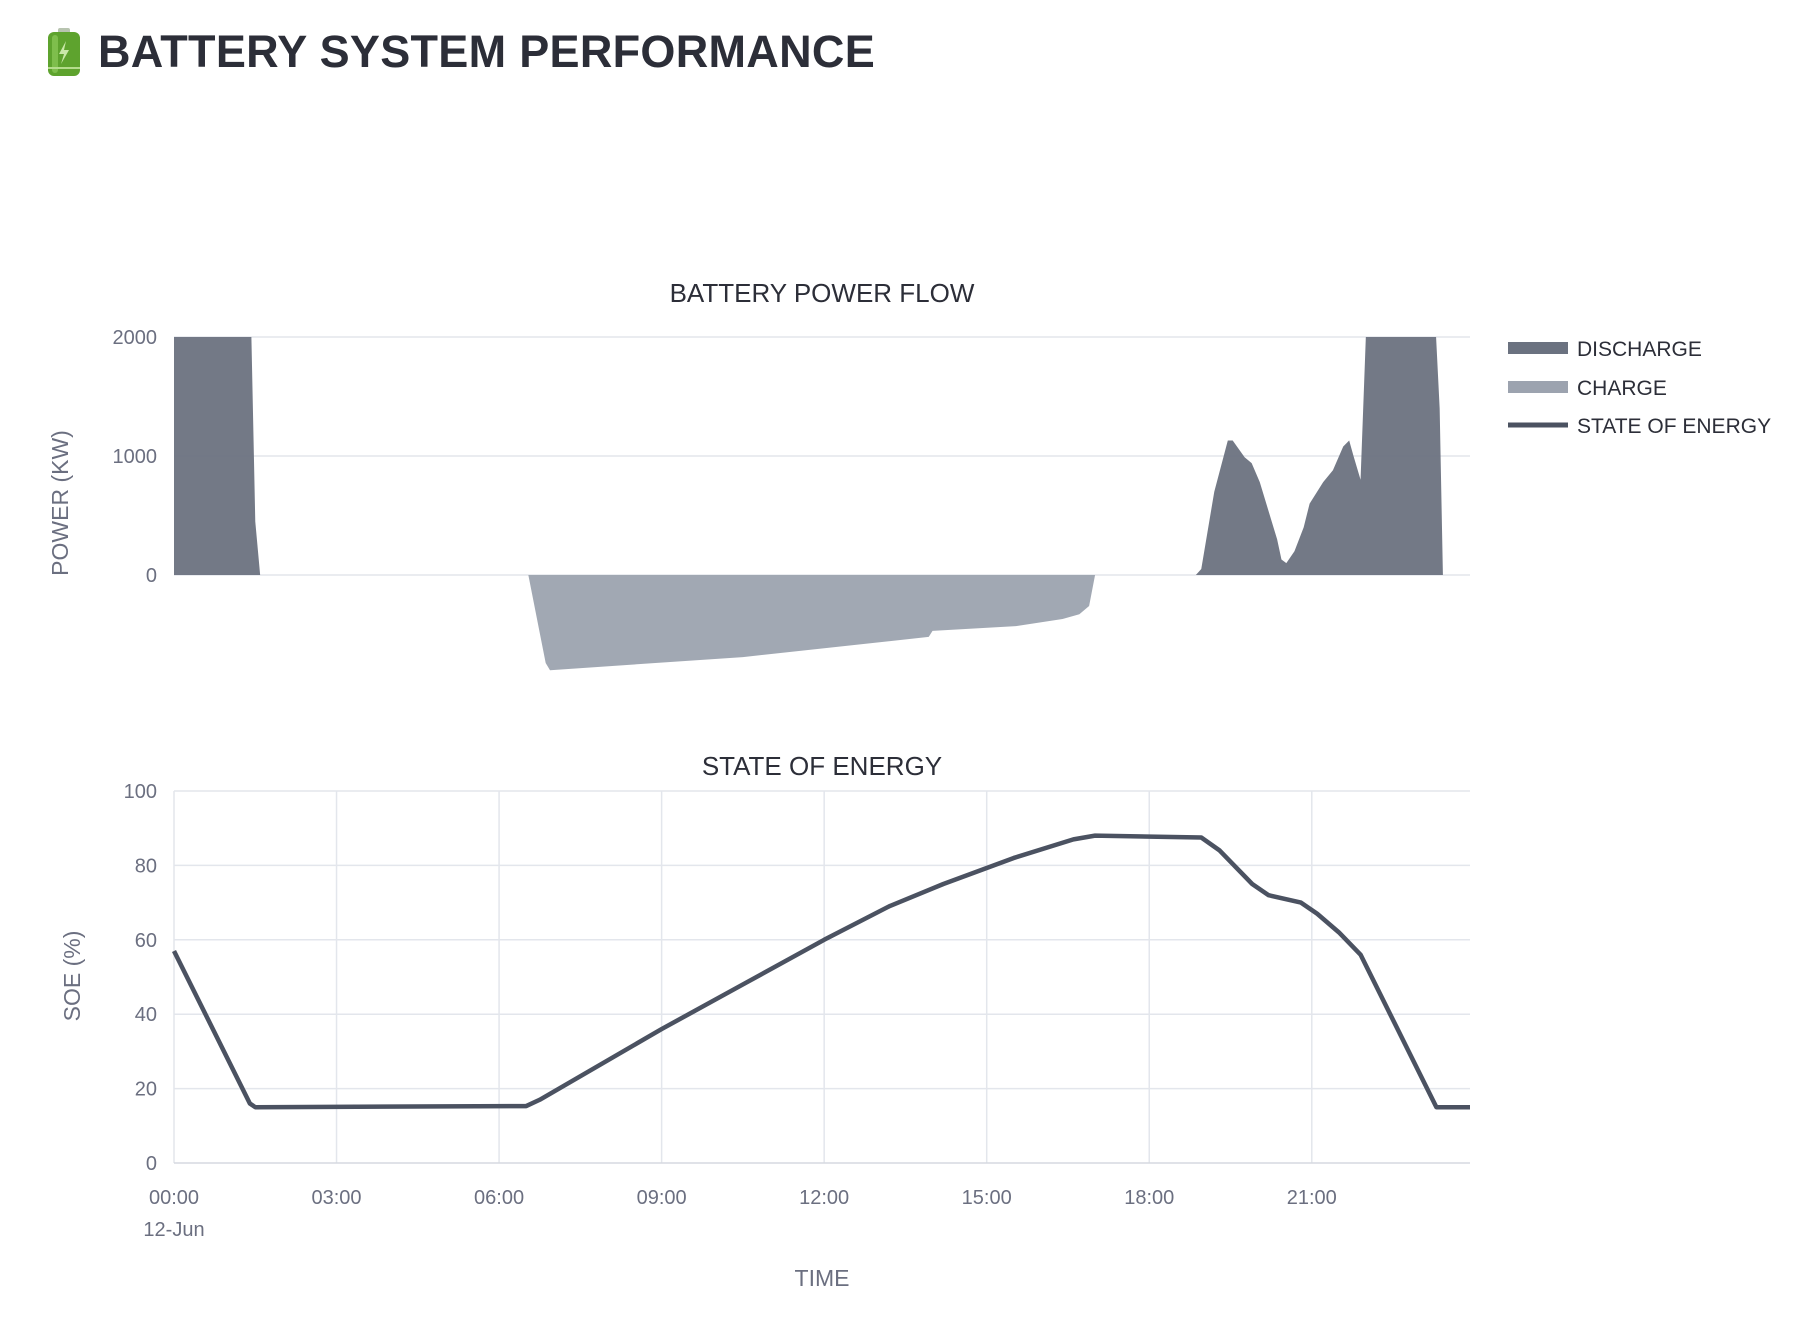 The height and width of the screenshot is (1318, 1812). Describe the element at coordinates (72, 976) in the screenshot. I see `soe-y-axis-label: SOE (%)` at that location.